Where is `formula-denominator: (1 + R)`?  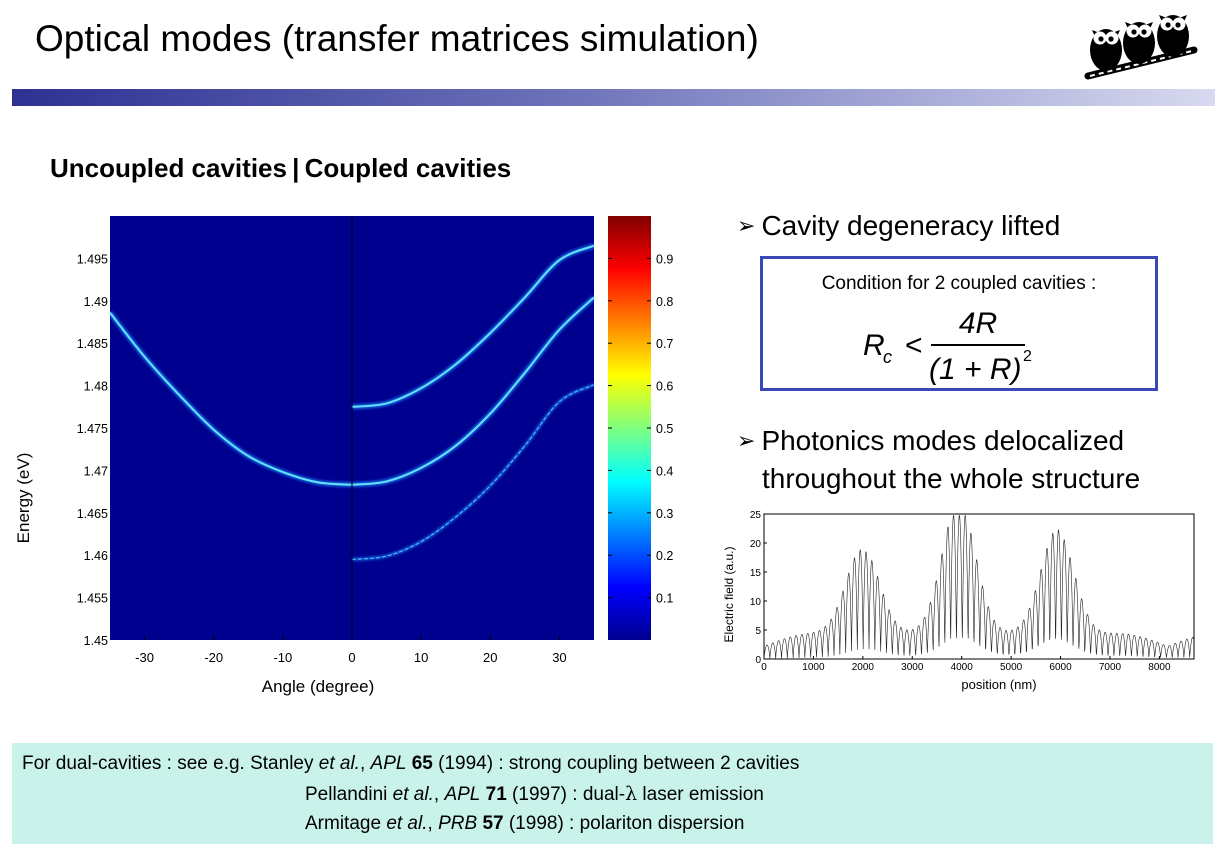 formula-denominator: (1 + R) is located at coordinates (975, 369).